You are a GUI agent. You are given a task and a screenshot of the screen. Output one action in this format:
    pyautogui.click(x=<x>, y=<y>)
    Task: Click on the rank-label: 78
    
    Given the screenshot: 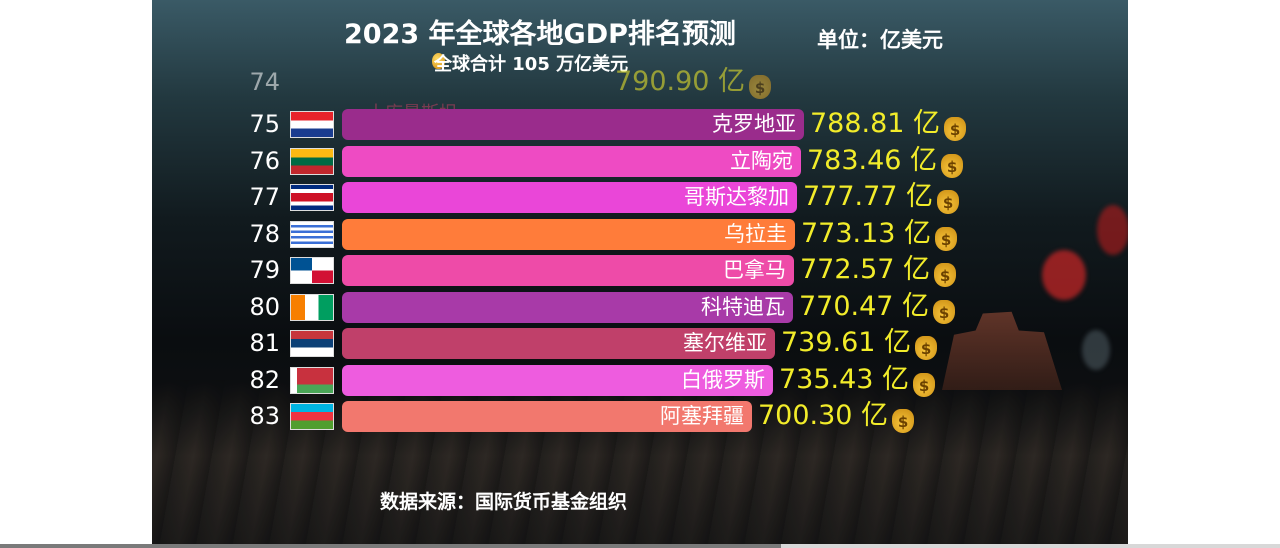 What is the action you would take?
    pyautogui.click(x=264, y=233)
    